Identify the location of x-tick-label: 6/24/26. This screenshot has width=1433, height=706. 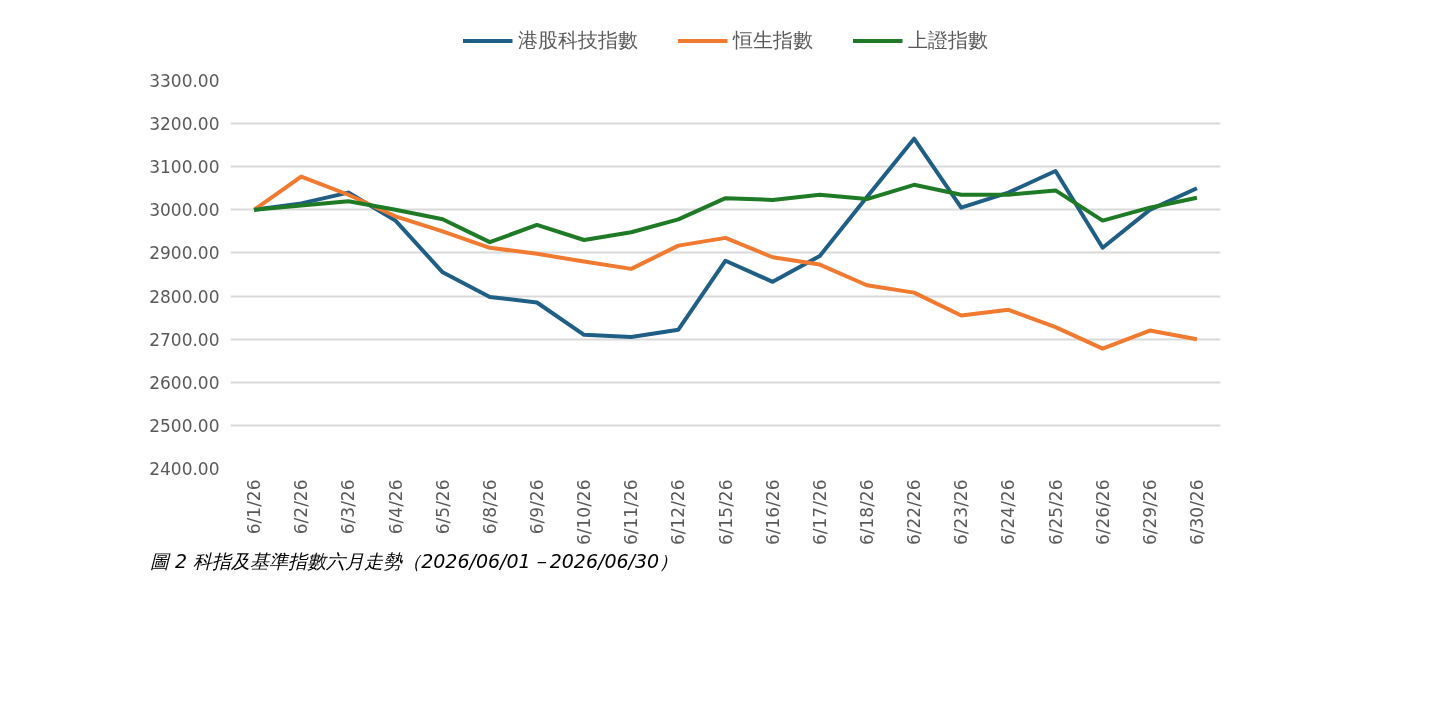
(1008, 512).